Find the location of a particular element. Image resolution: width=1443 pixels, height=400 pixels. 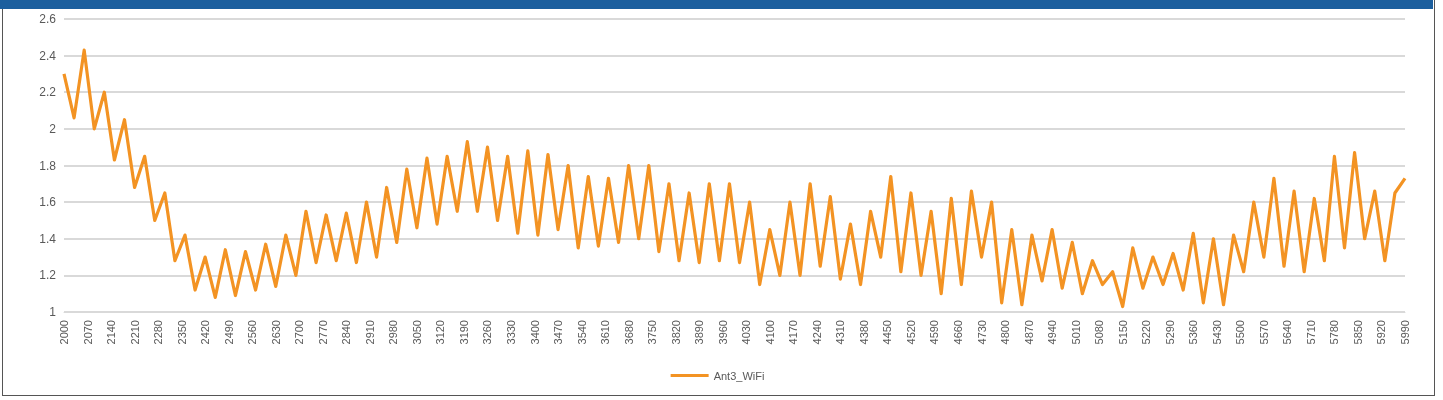

x-tick-label: 4660 is located at coordinates (958, 332).